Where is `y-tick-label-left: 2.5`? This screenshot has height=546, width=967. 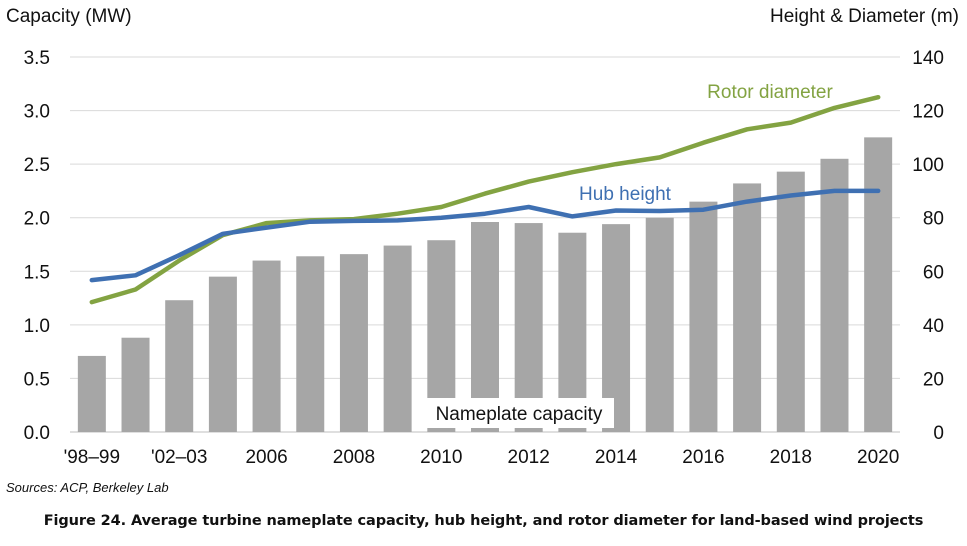
y-tick-label-left: 2.5 is located at coordinates (37, 165).